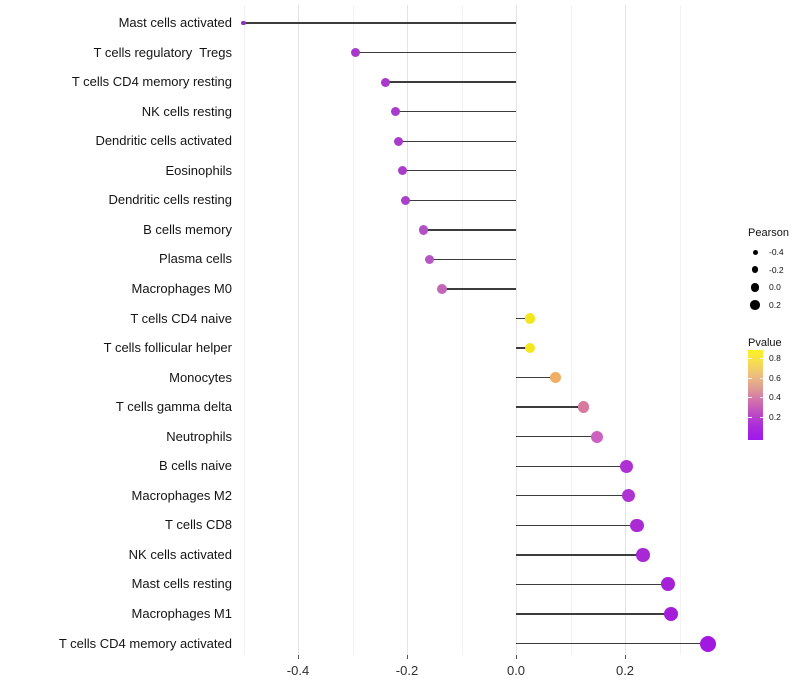 This screenshot has width=800, height=700. I want to click on y-axis-label: Macrophages M0, so click(181, 288).